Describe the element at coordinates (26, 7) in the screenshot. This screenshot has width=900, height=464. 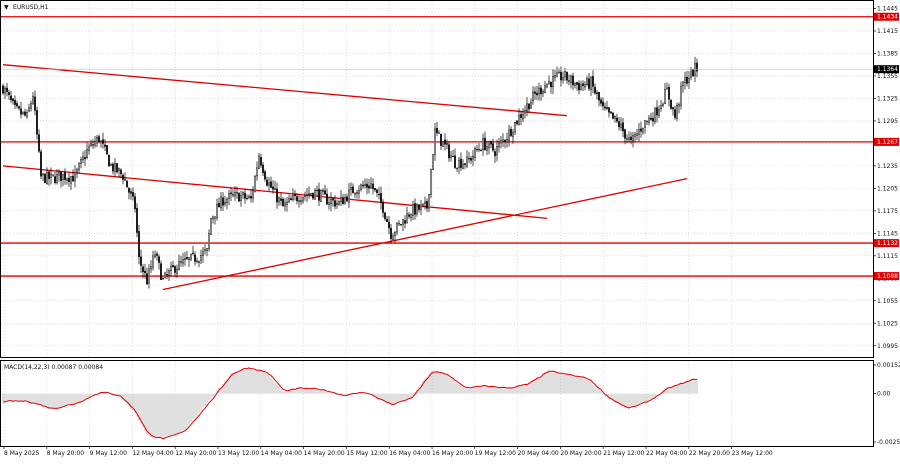
I see `symbol-title: ▼ EURUSD,H1` at that location.